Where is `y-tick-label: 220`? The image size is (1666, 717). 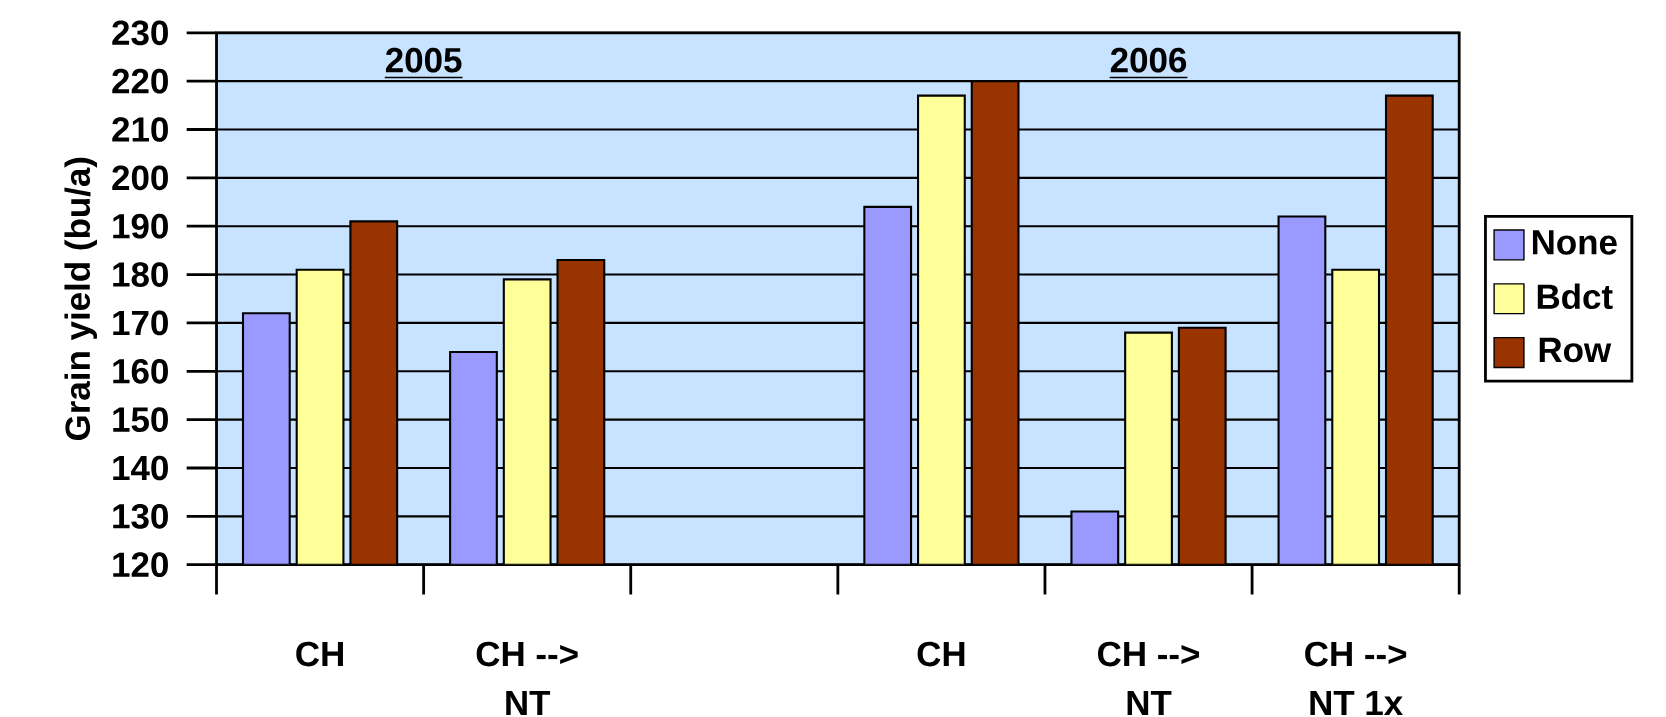 y-tick-label: 220 is located at coordinates (140, 81).